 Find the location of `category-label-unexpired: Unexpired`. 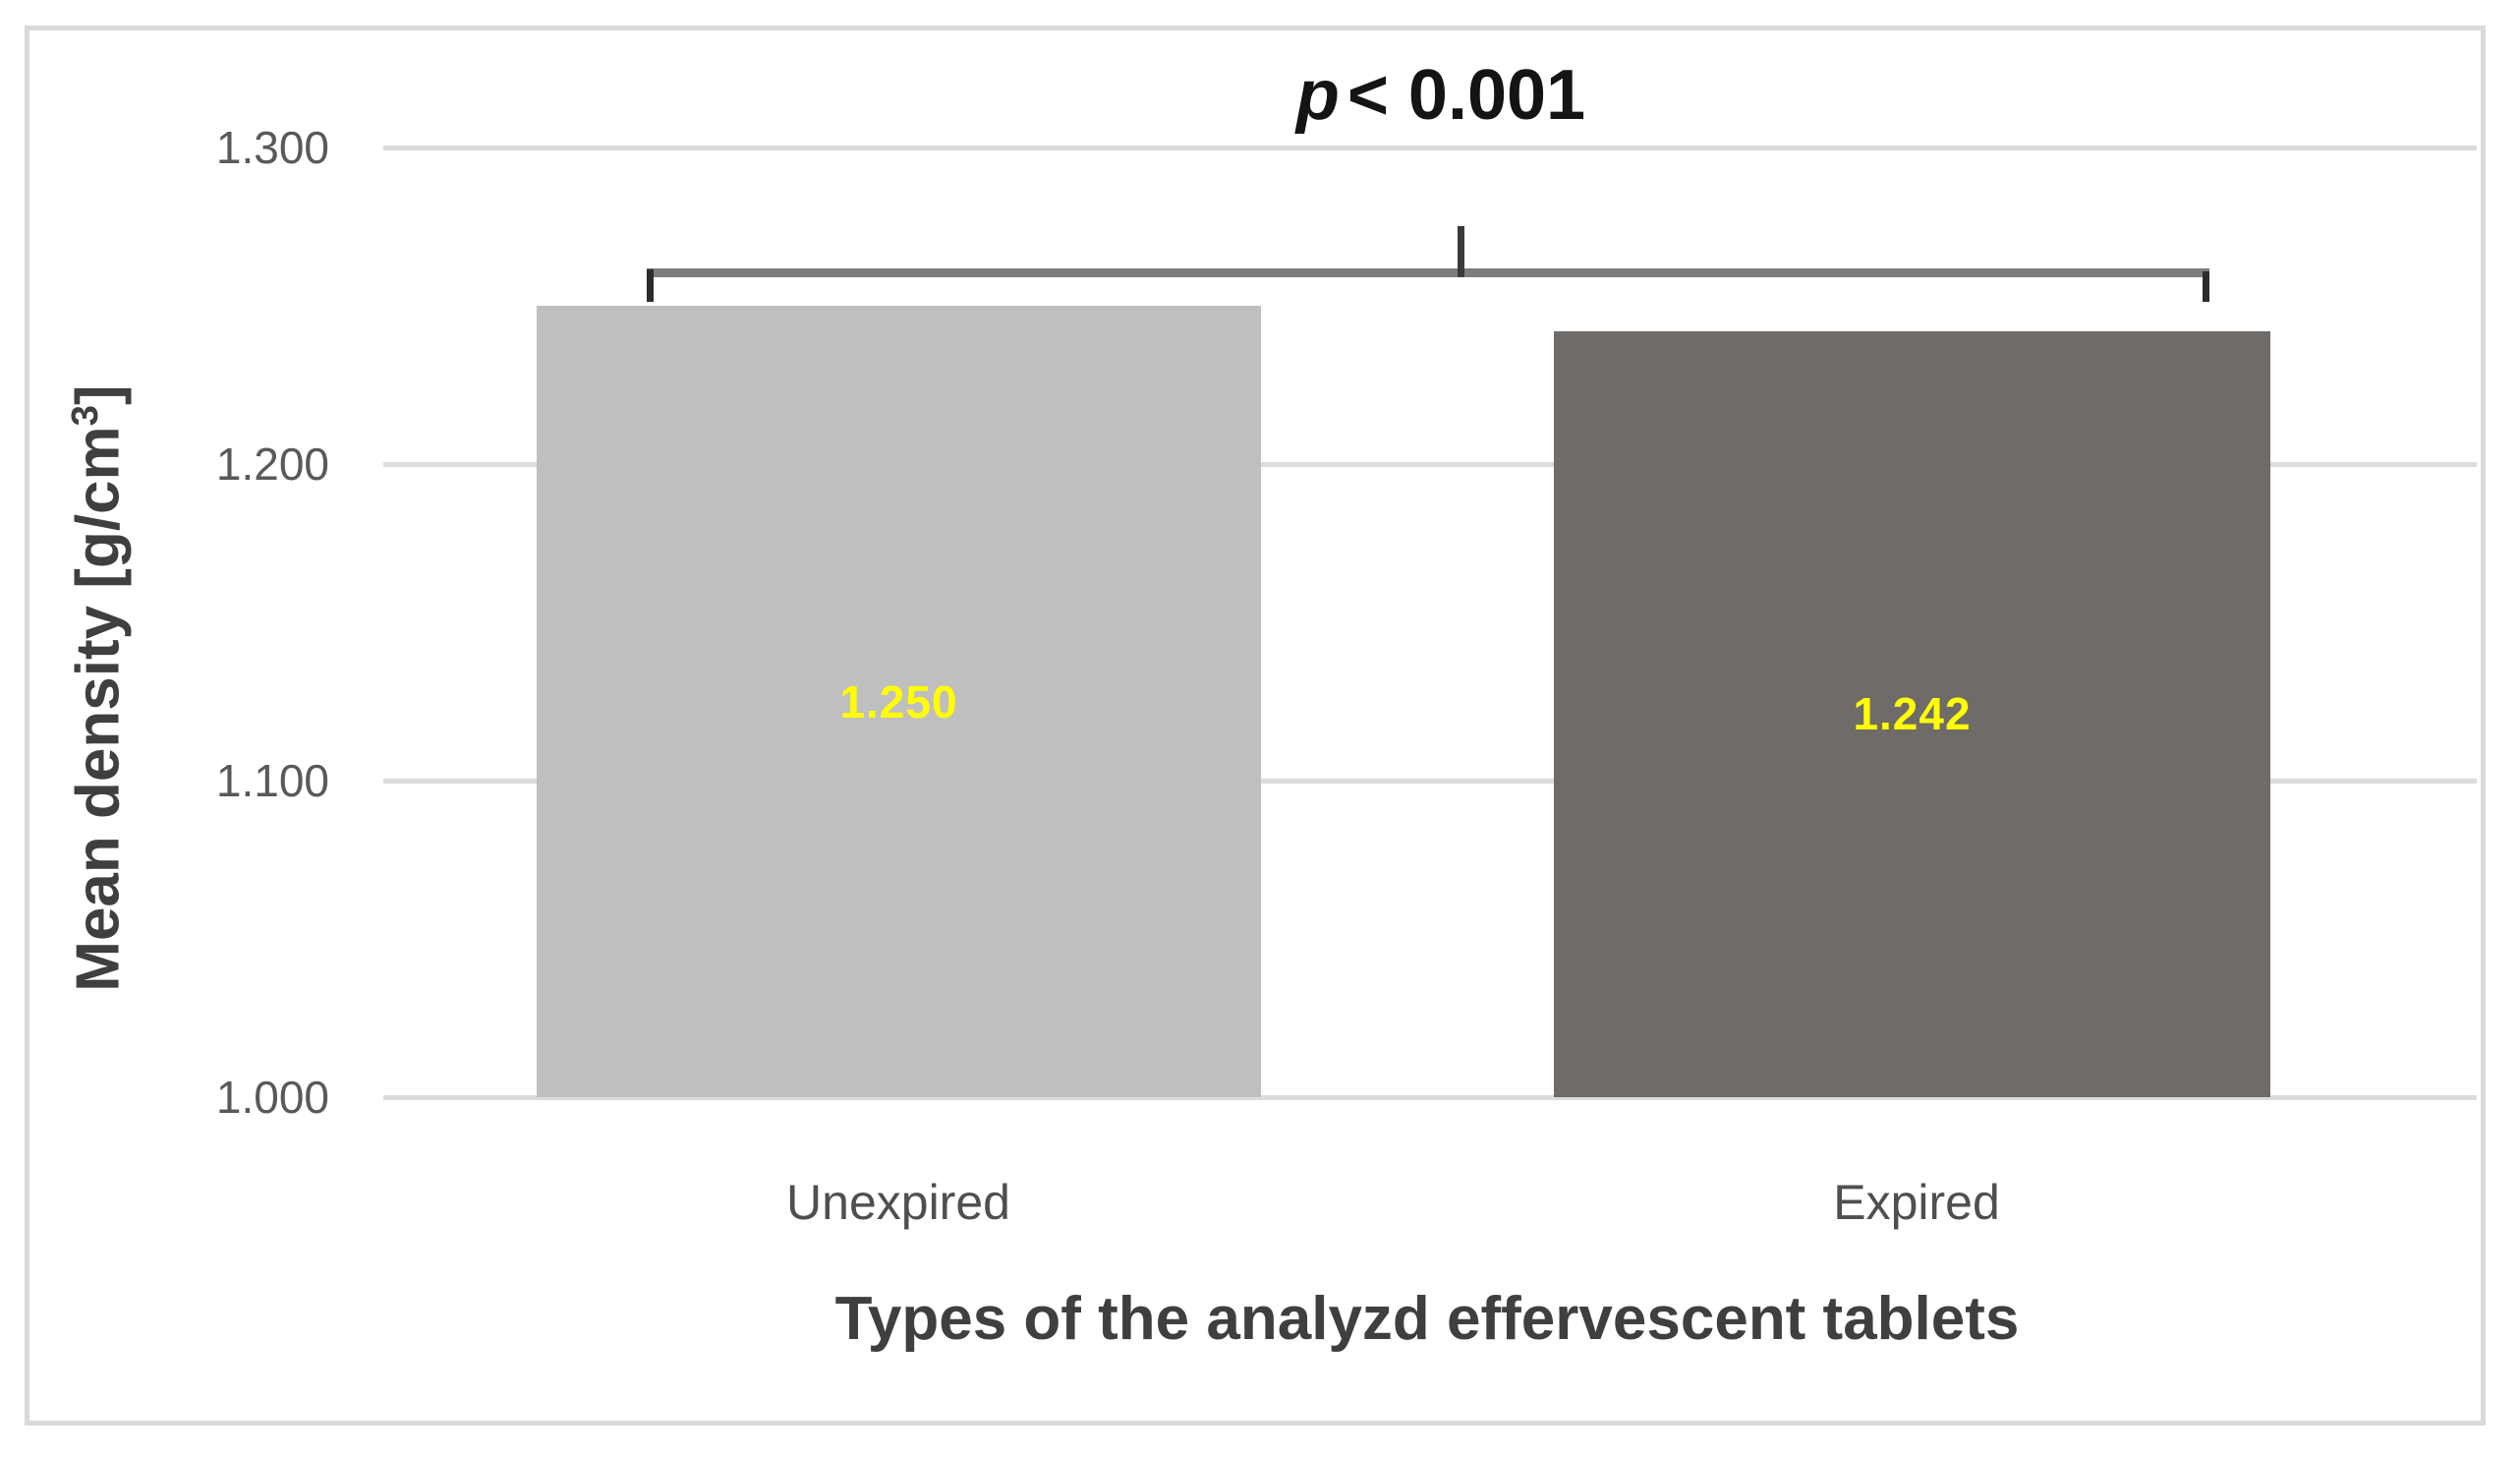

category-label-unexpired: Unexpired is located at coordinates (898, 1202).